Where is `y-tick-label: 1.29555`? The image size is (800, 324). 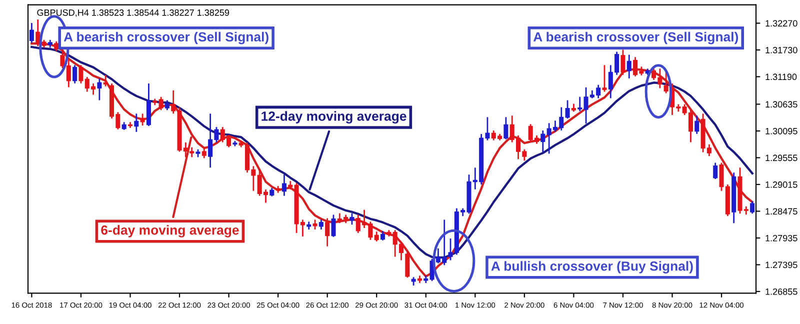 y-tick-label: 1.29555 is located at coordinates (782, 158).